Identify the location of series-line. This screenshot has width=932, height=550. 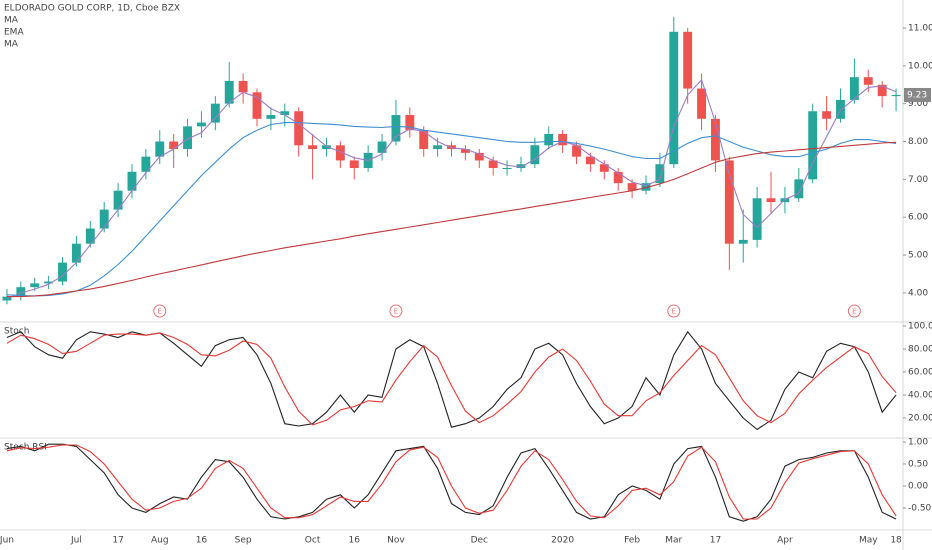
(451, 482).